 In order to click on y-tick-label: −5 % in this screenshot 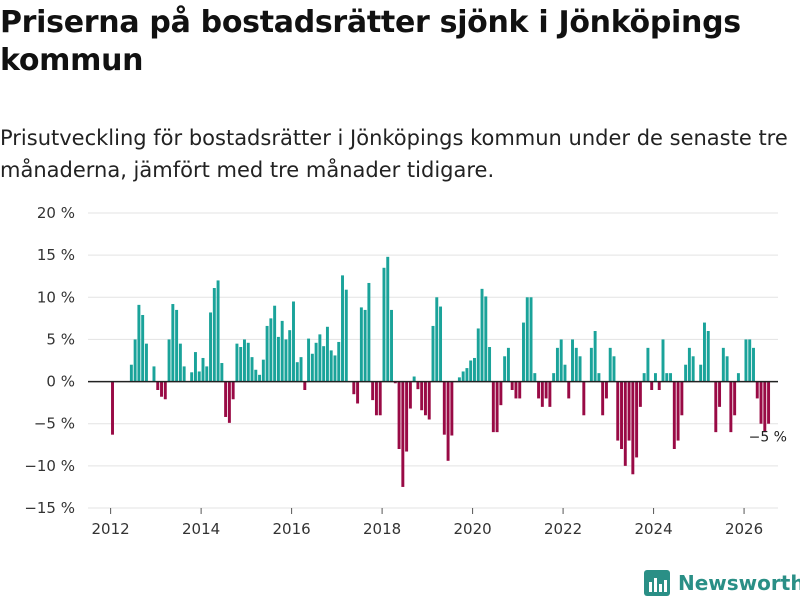, I will do `click(54, 424)`.